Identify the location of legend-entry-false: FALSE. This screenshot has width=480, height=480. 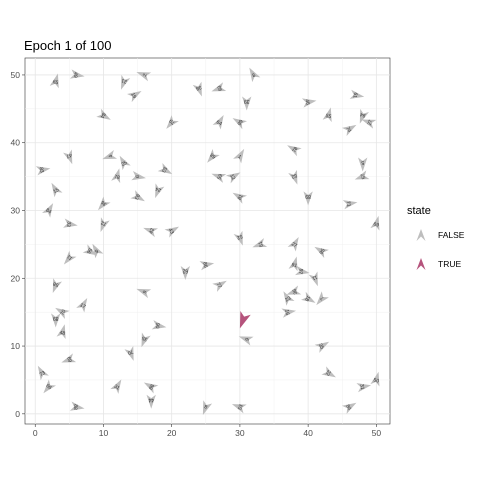
(440, 235).